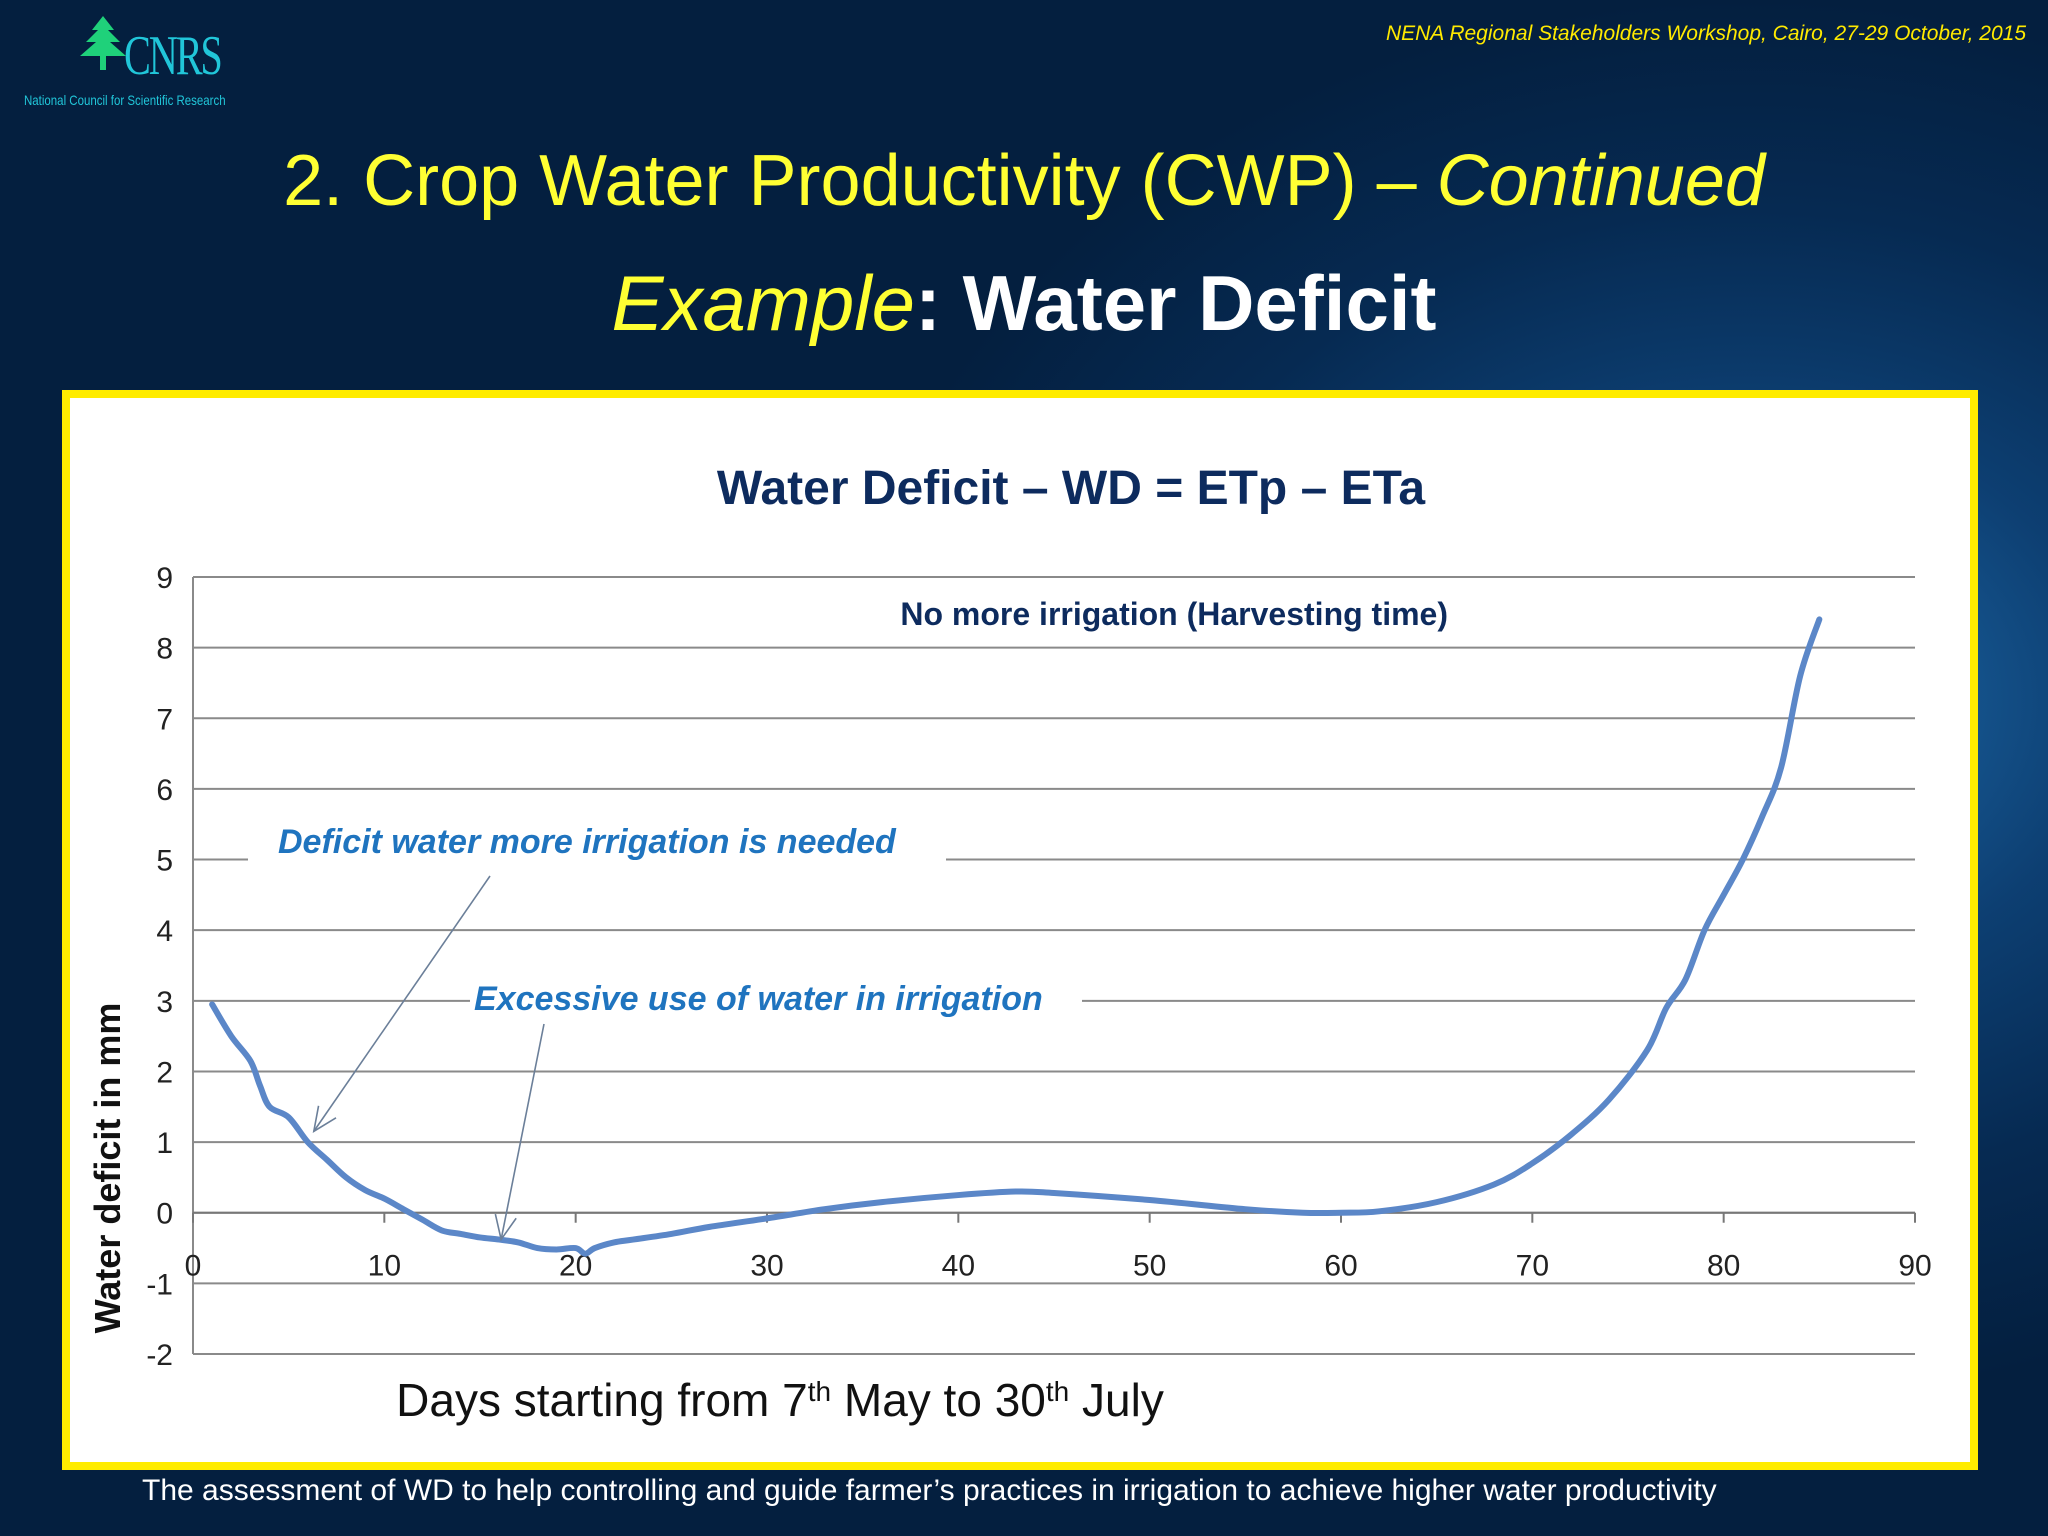  What do you see at coordinates (819, 1391) in the screenshot?
I see `x-axis-label-sup1: th` at bounding box center [819, 1391].